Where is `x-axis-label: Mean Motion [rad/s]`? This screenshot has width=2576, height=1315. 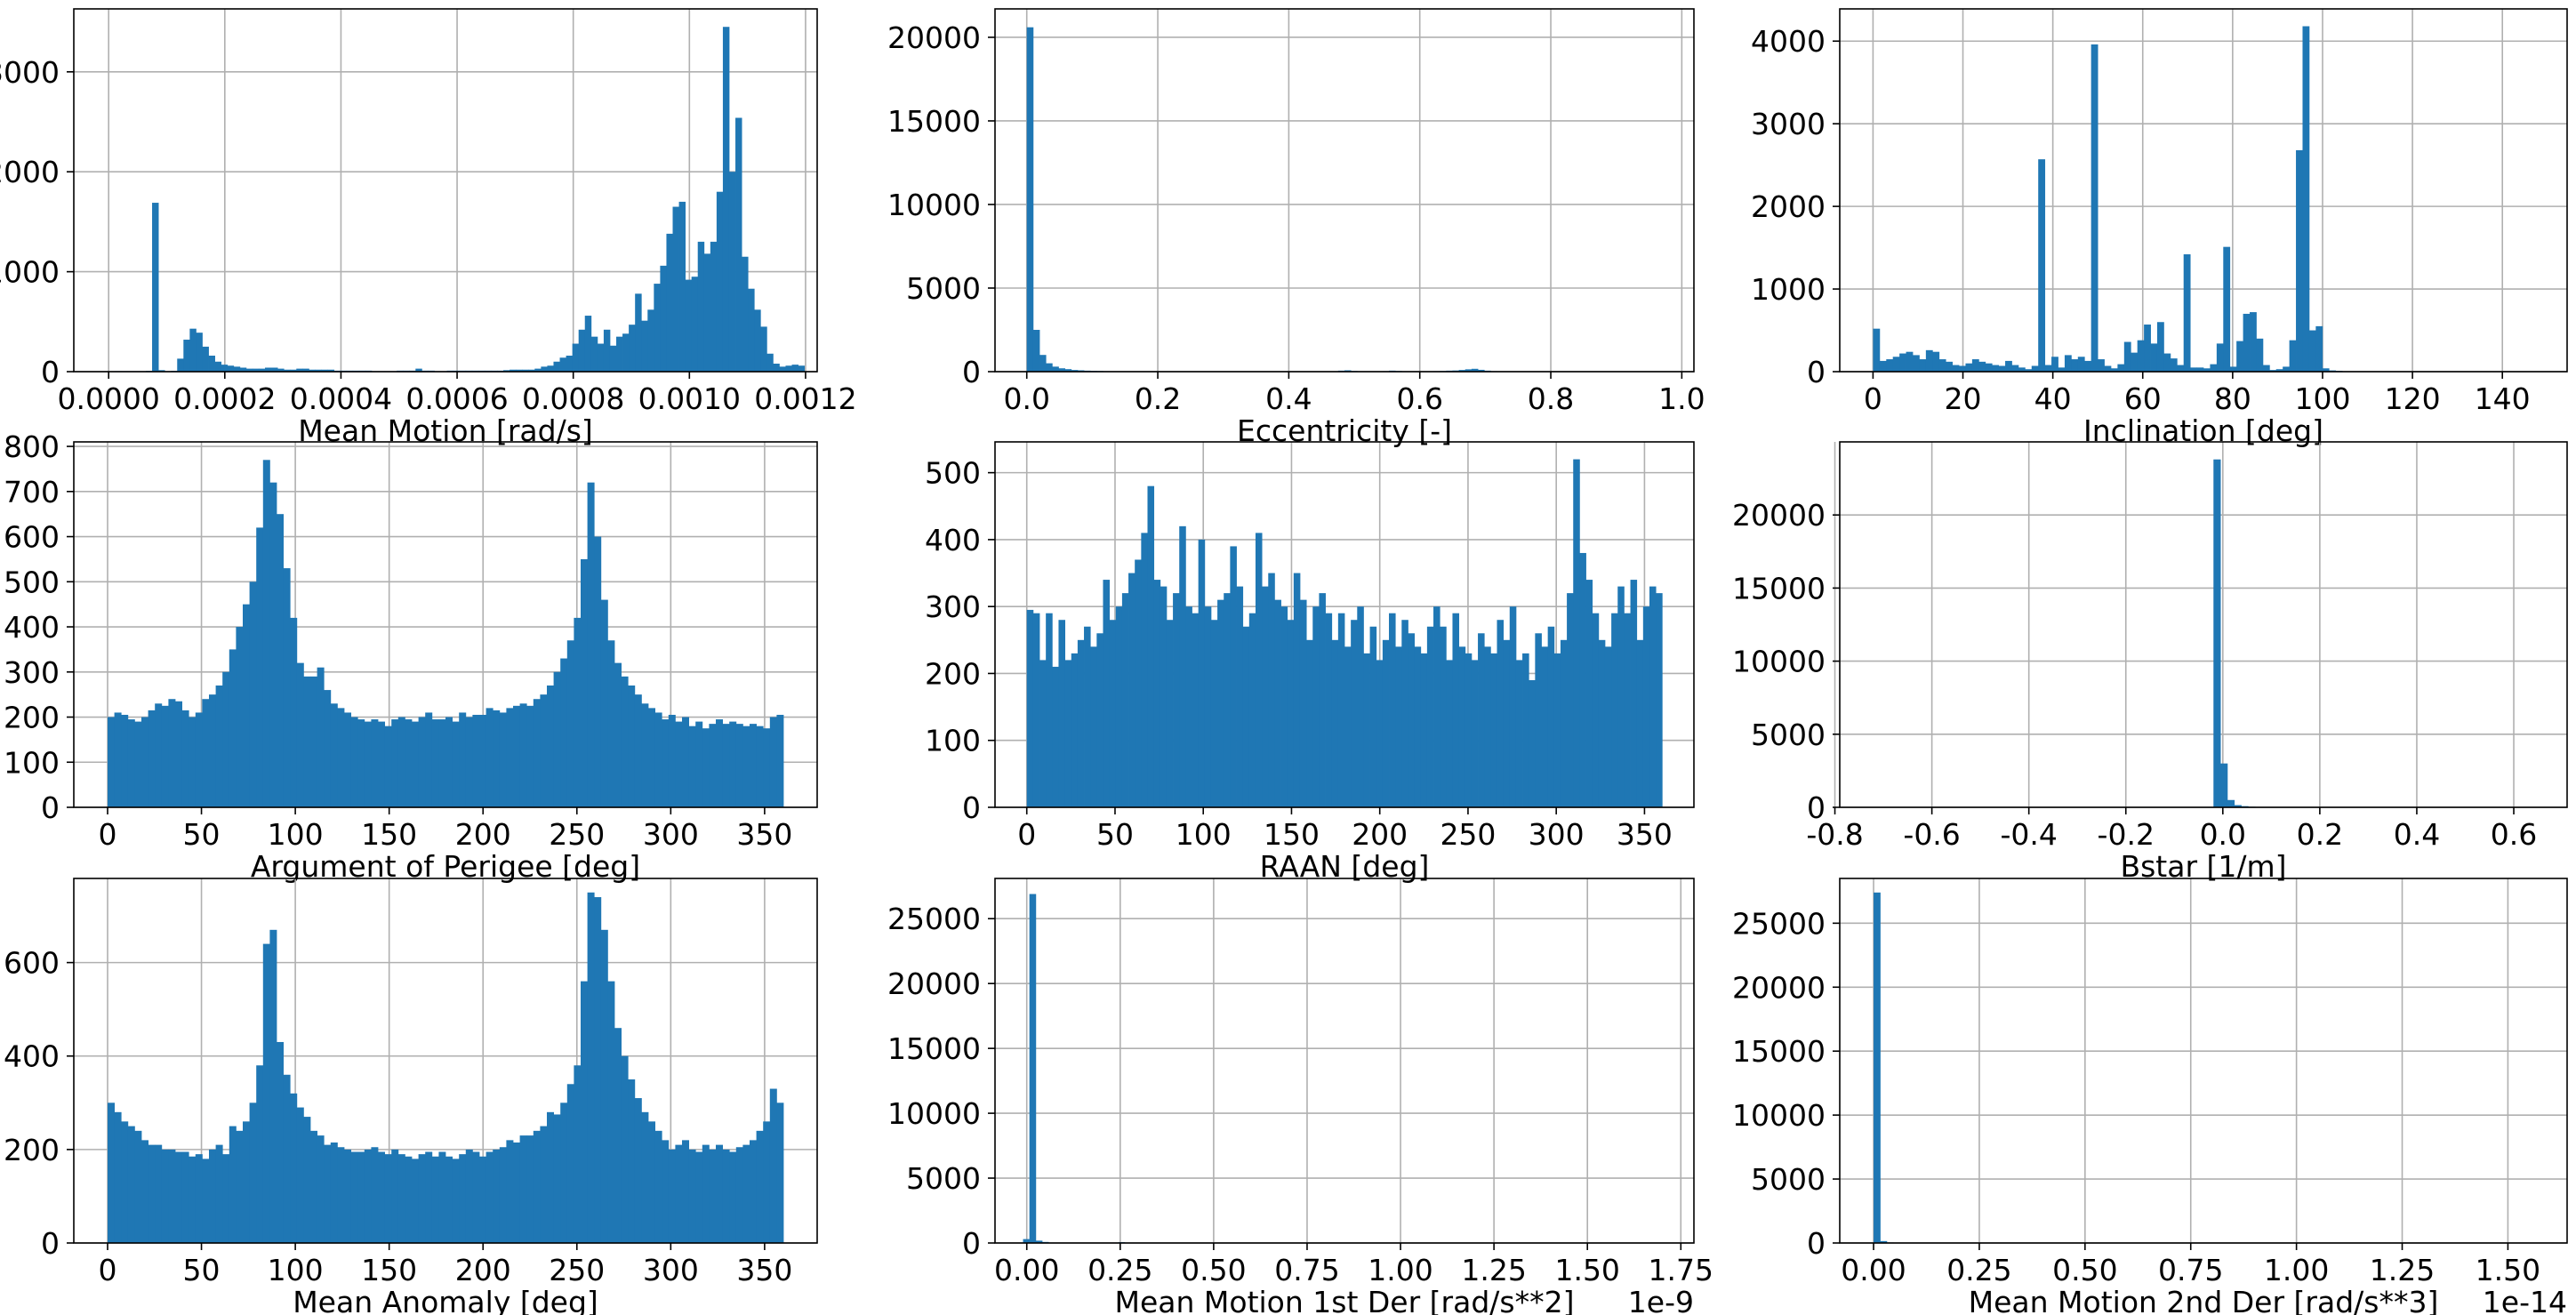
x-axis-label: Mean Motion [rad/s] is located at coordinates (445, 430).